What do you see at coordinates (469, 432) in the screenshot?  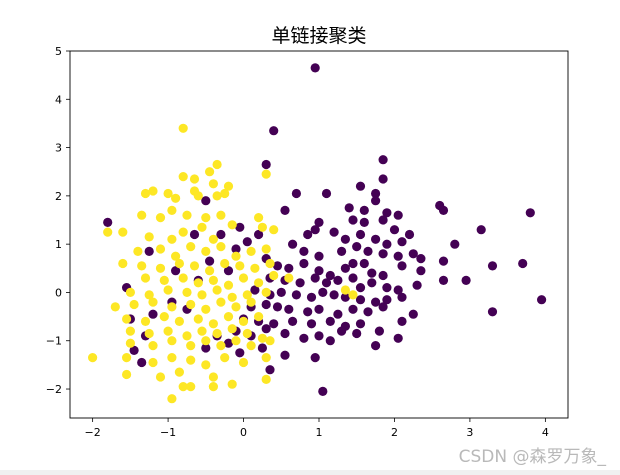 I see `x-tick-label: 3` at bounding box center [469, 432].